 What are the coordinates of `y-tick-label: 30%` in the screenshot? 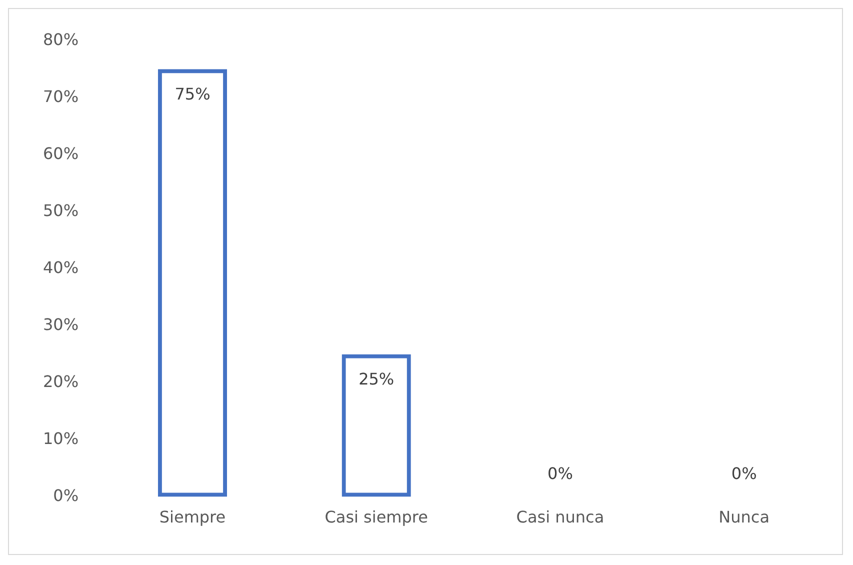 It's located at (61, 324).